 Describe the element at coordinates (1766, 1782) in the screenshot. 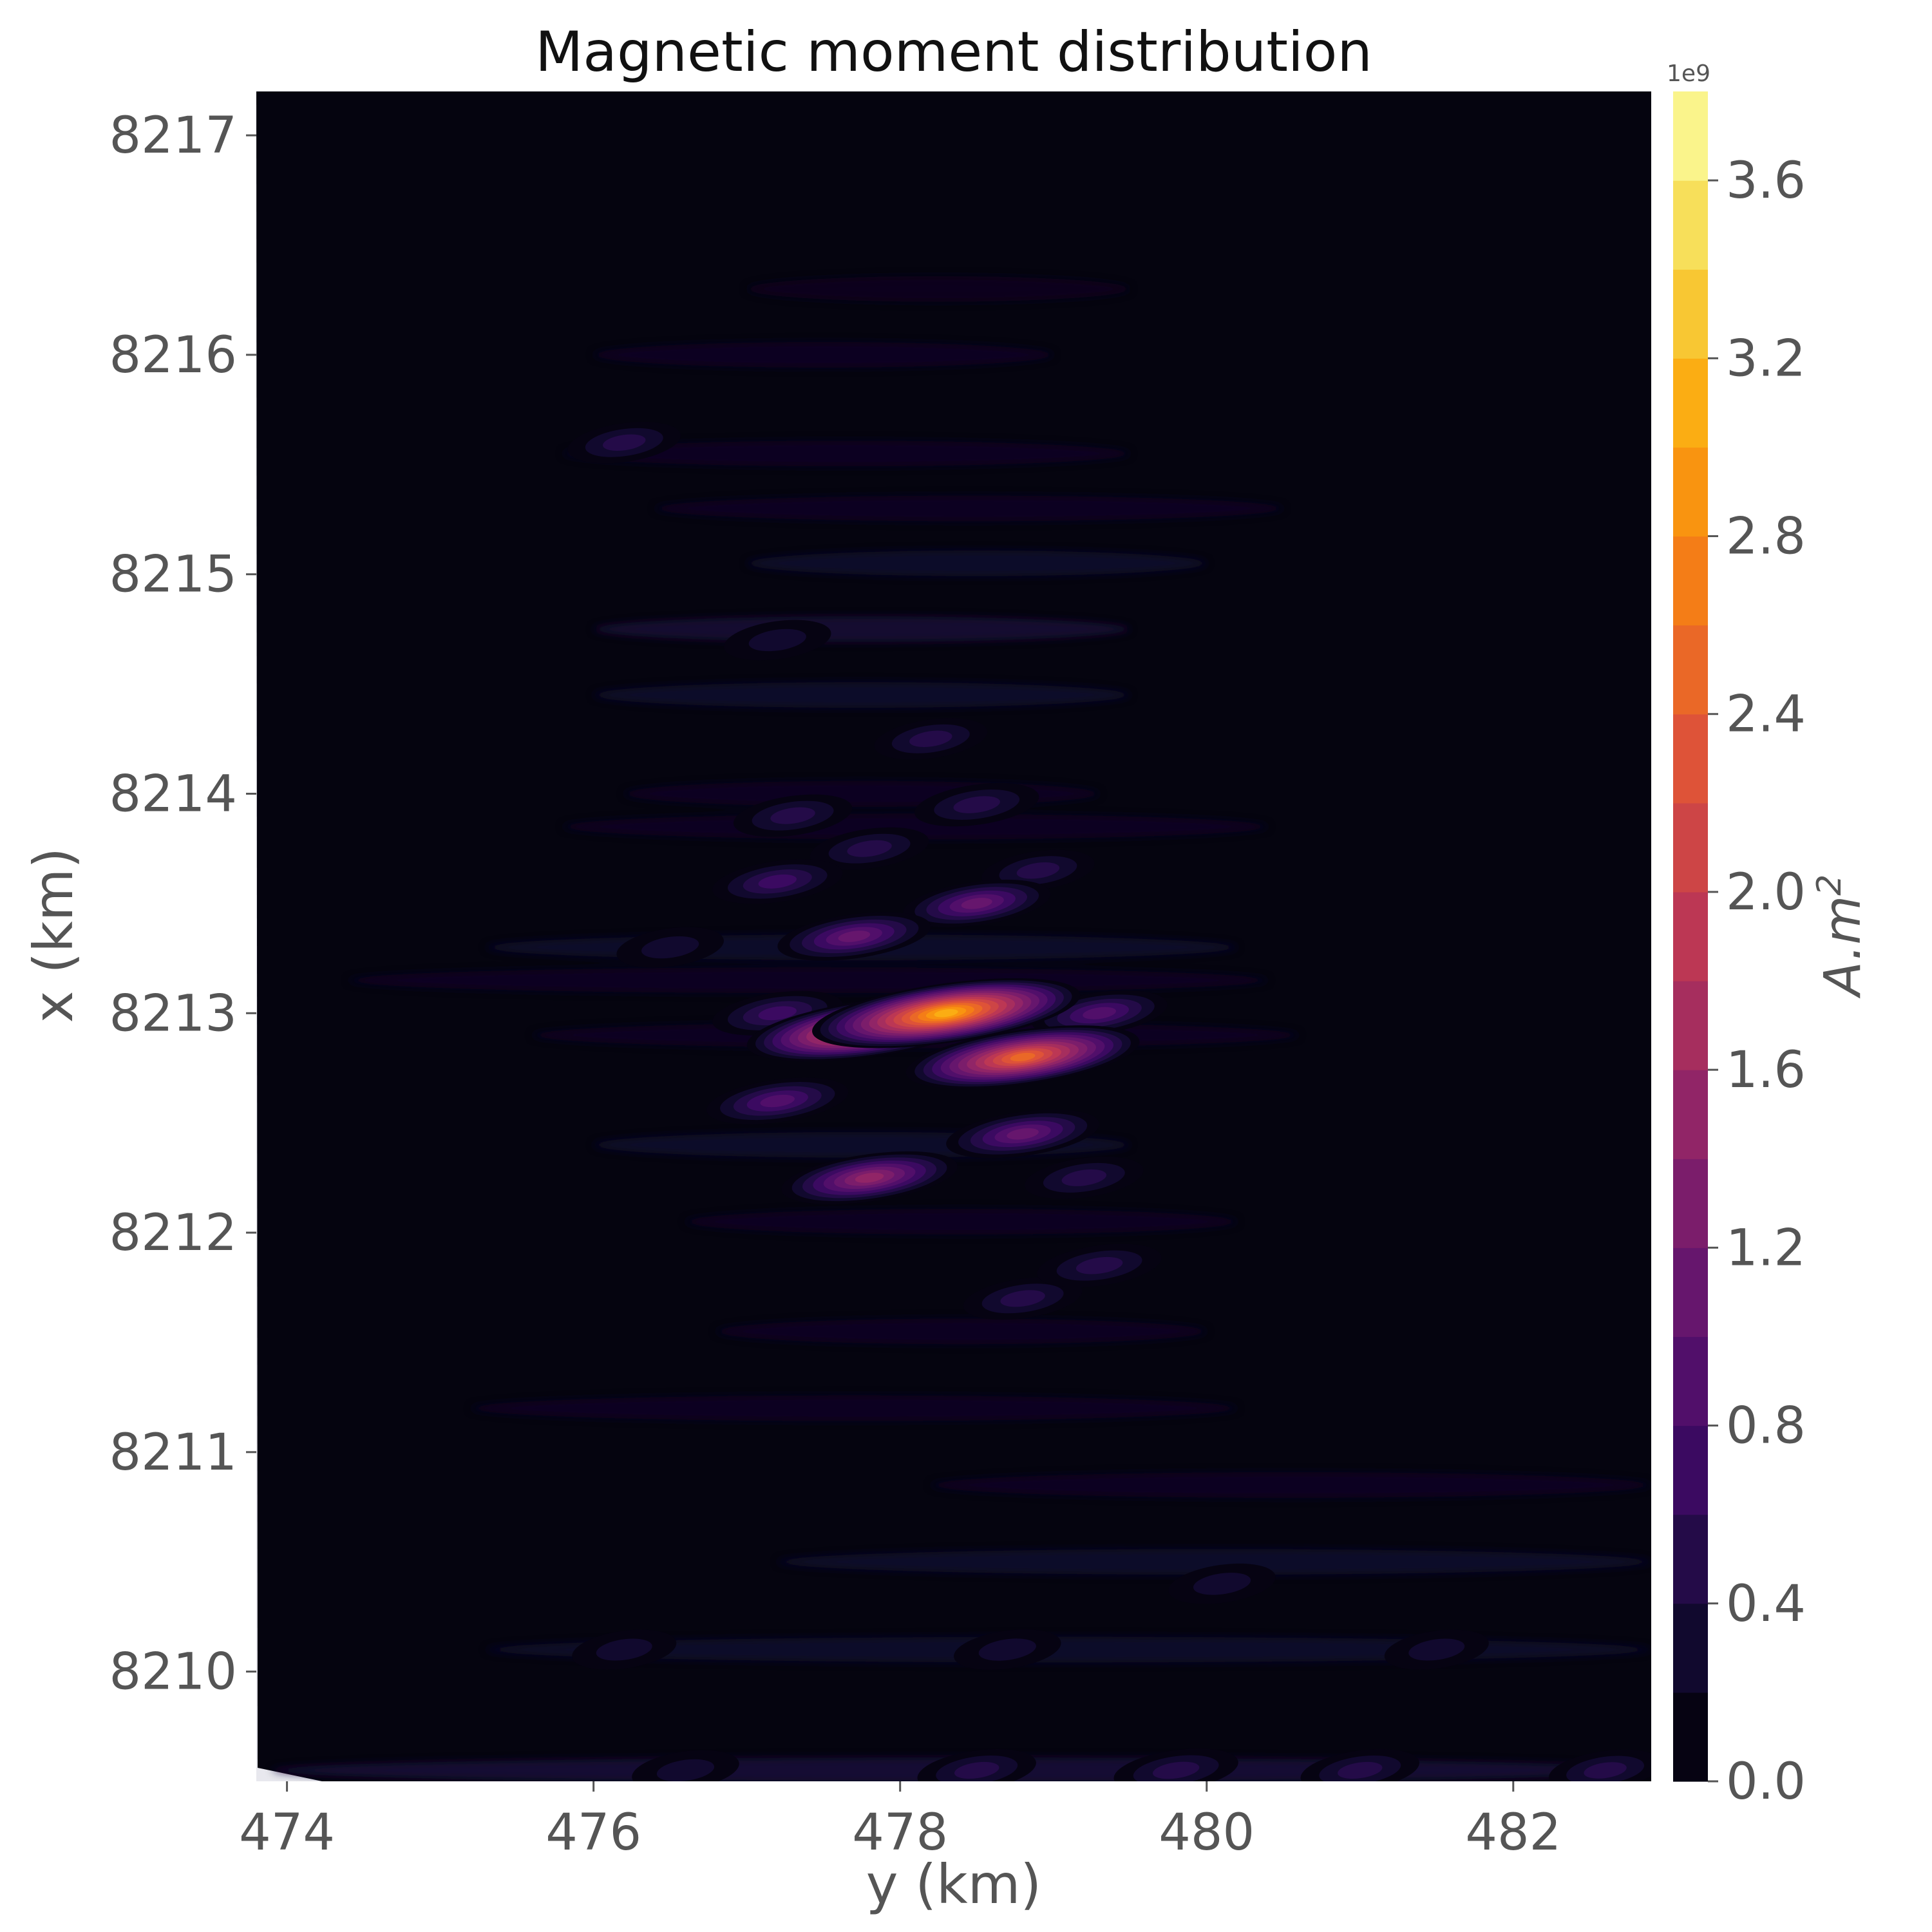

I see `colorbar-tick-label: 0.0` at that location.